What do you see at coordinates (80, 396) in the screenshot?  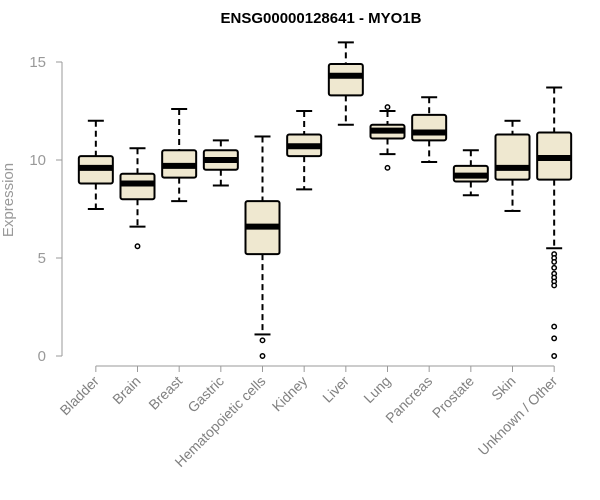 I see `x-tick-label: Bladder` at bounding box center [80, 396].